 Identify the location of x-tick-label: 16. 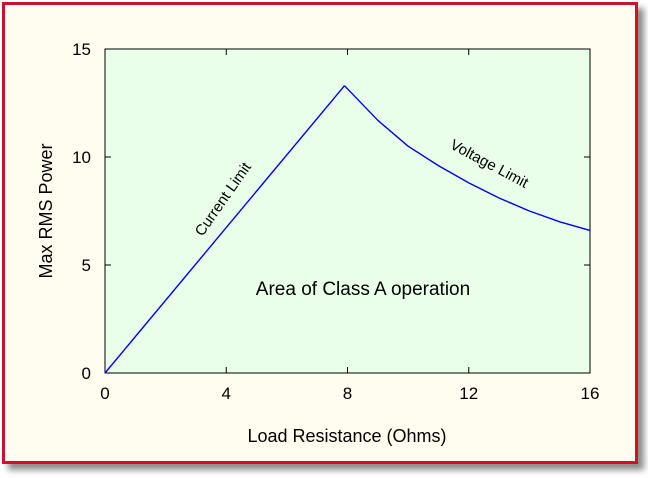
(590, 393).